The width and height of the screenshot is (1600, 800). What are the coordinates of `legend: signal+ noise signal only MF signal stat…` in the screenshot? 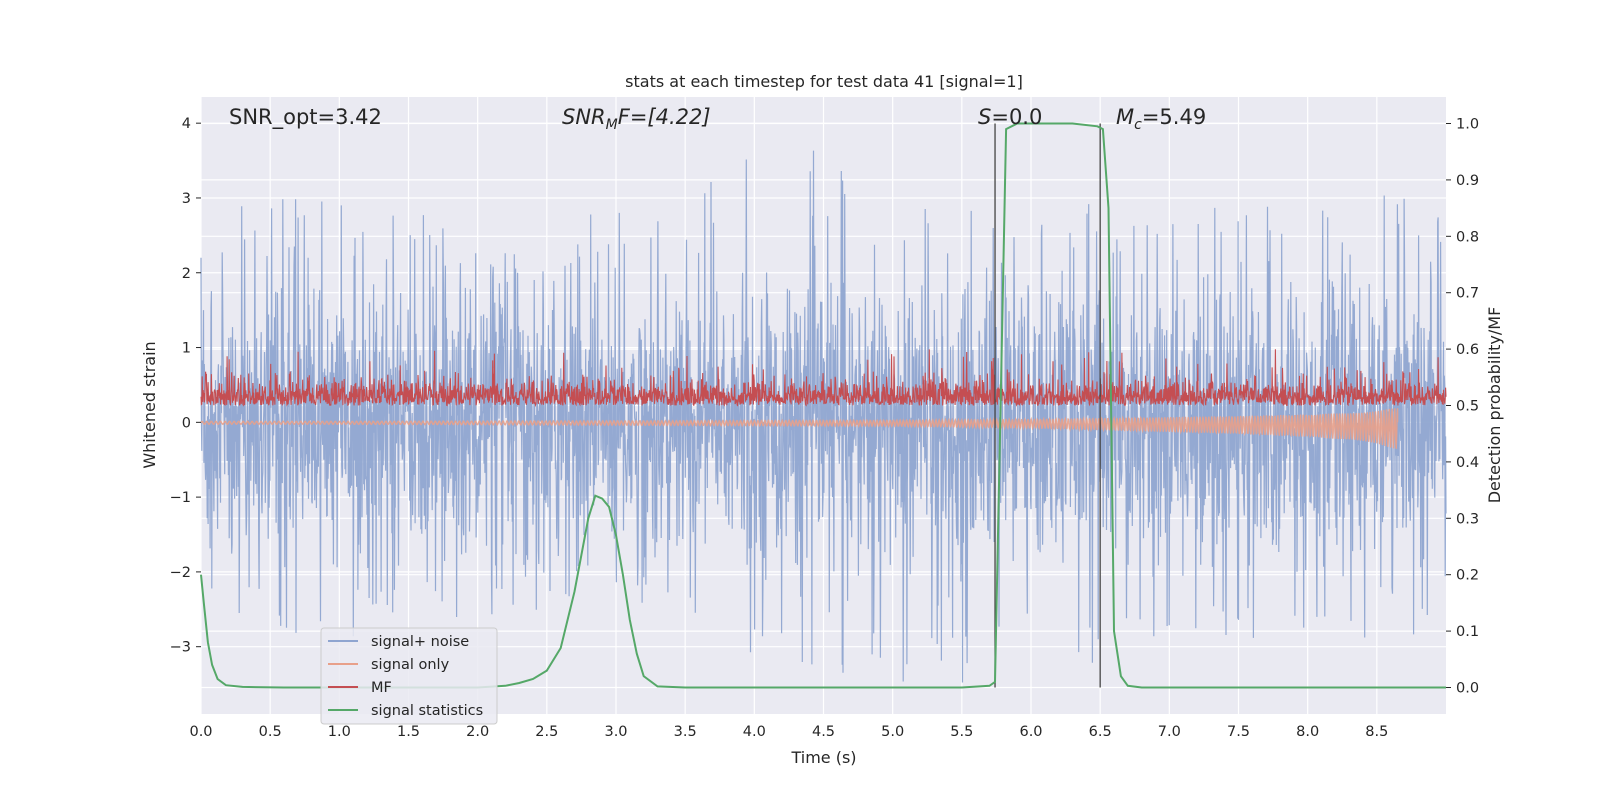 It's located at (409, 676).